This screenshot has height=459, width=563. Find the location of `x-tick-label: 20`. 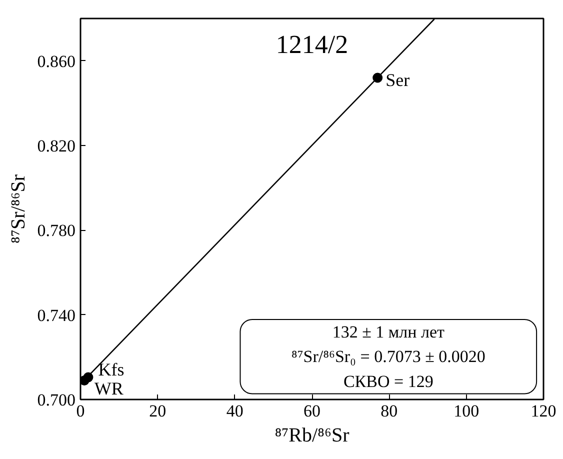

x-tick-label: 20 is located at coordinates (157, 411).